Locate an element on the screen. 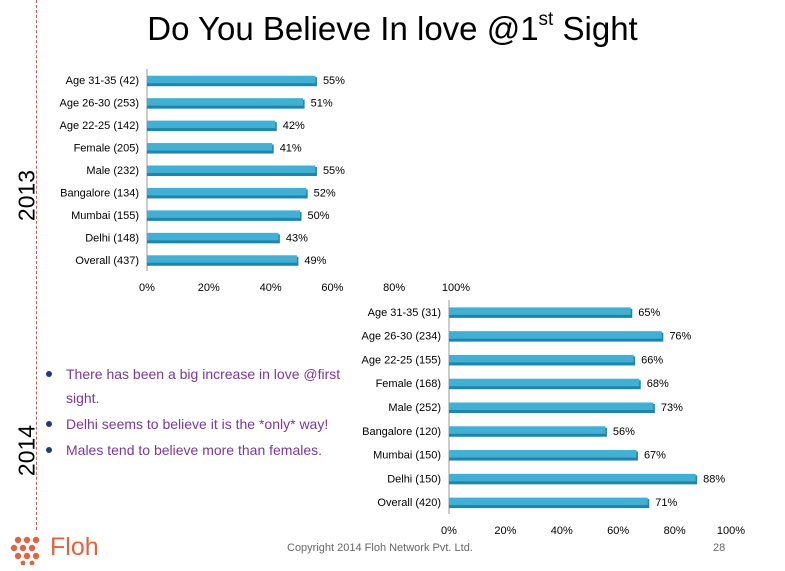 The image size is (785, 571). value-label: 65% is located at coordinates (649, 313).